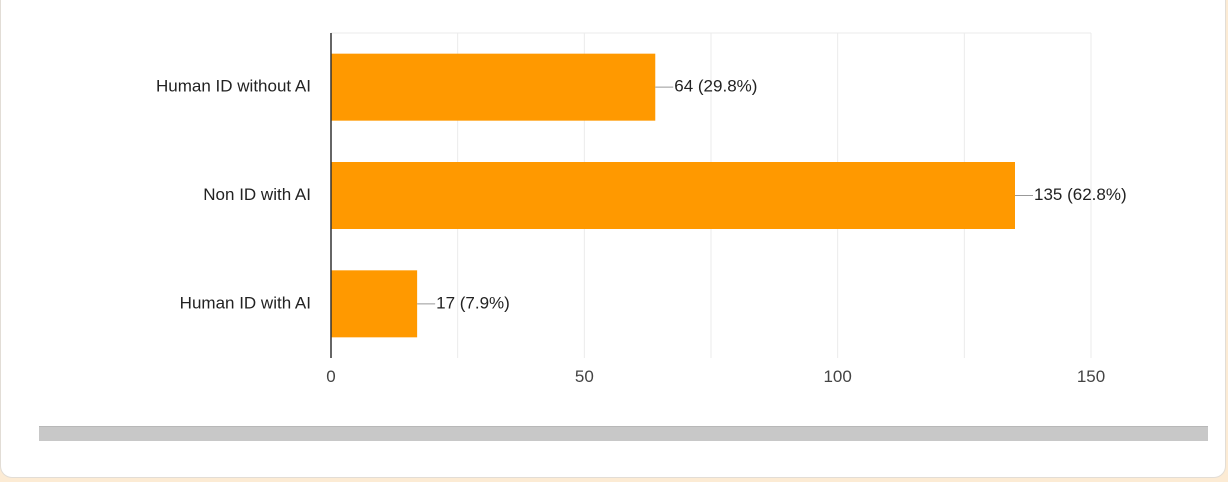  Describe the element at coordinates (837, 376) in the screenshot. I see `x-tick-label: 100` at that location.